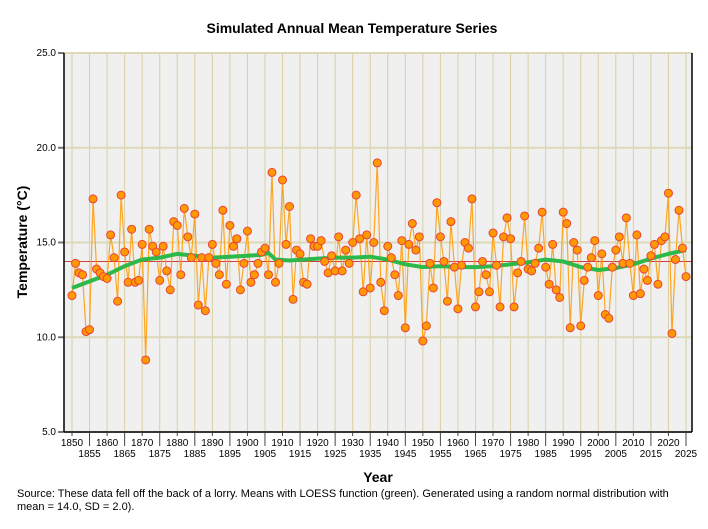 This screenshot has width=708, height=529. I want to click on x-tick-label: 1905, so click(265, 454).